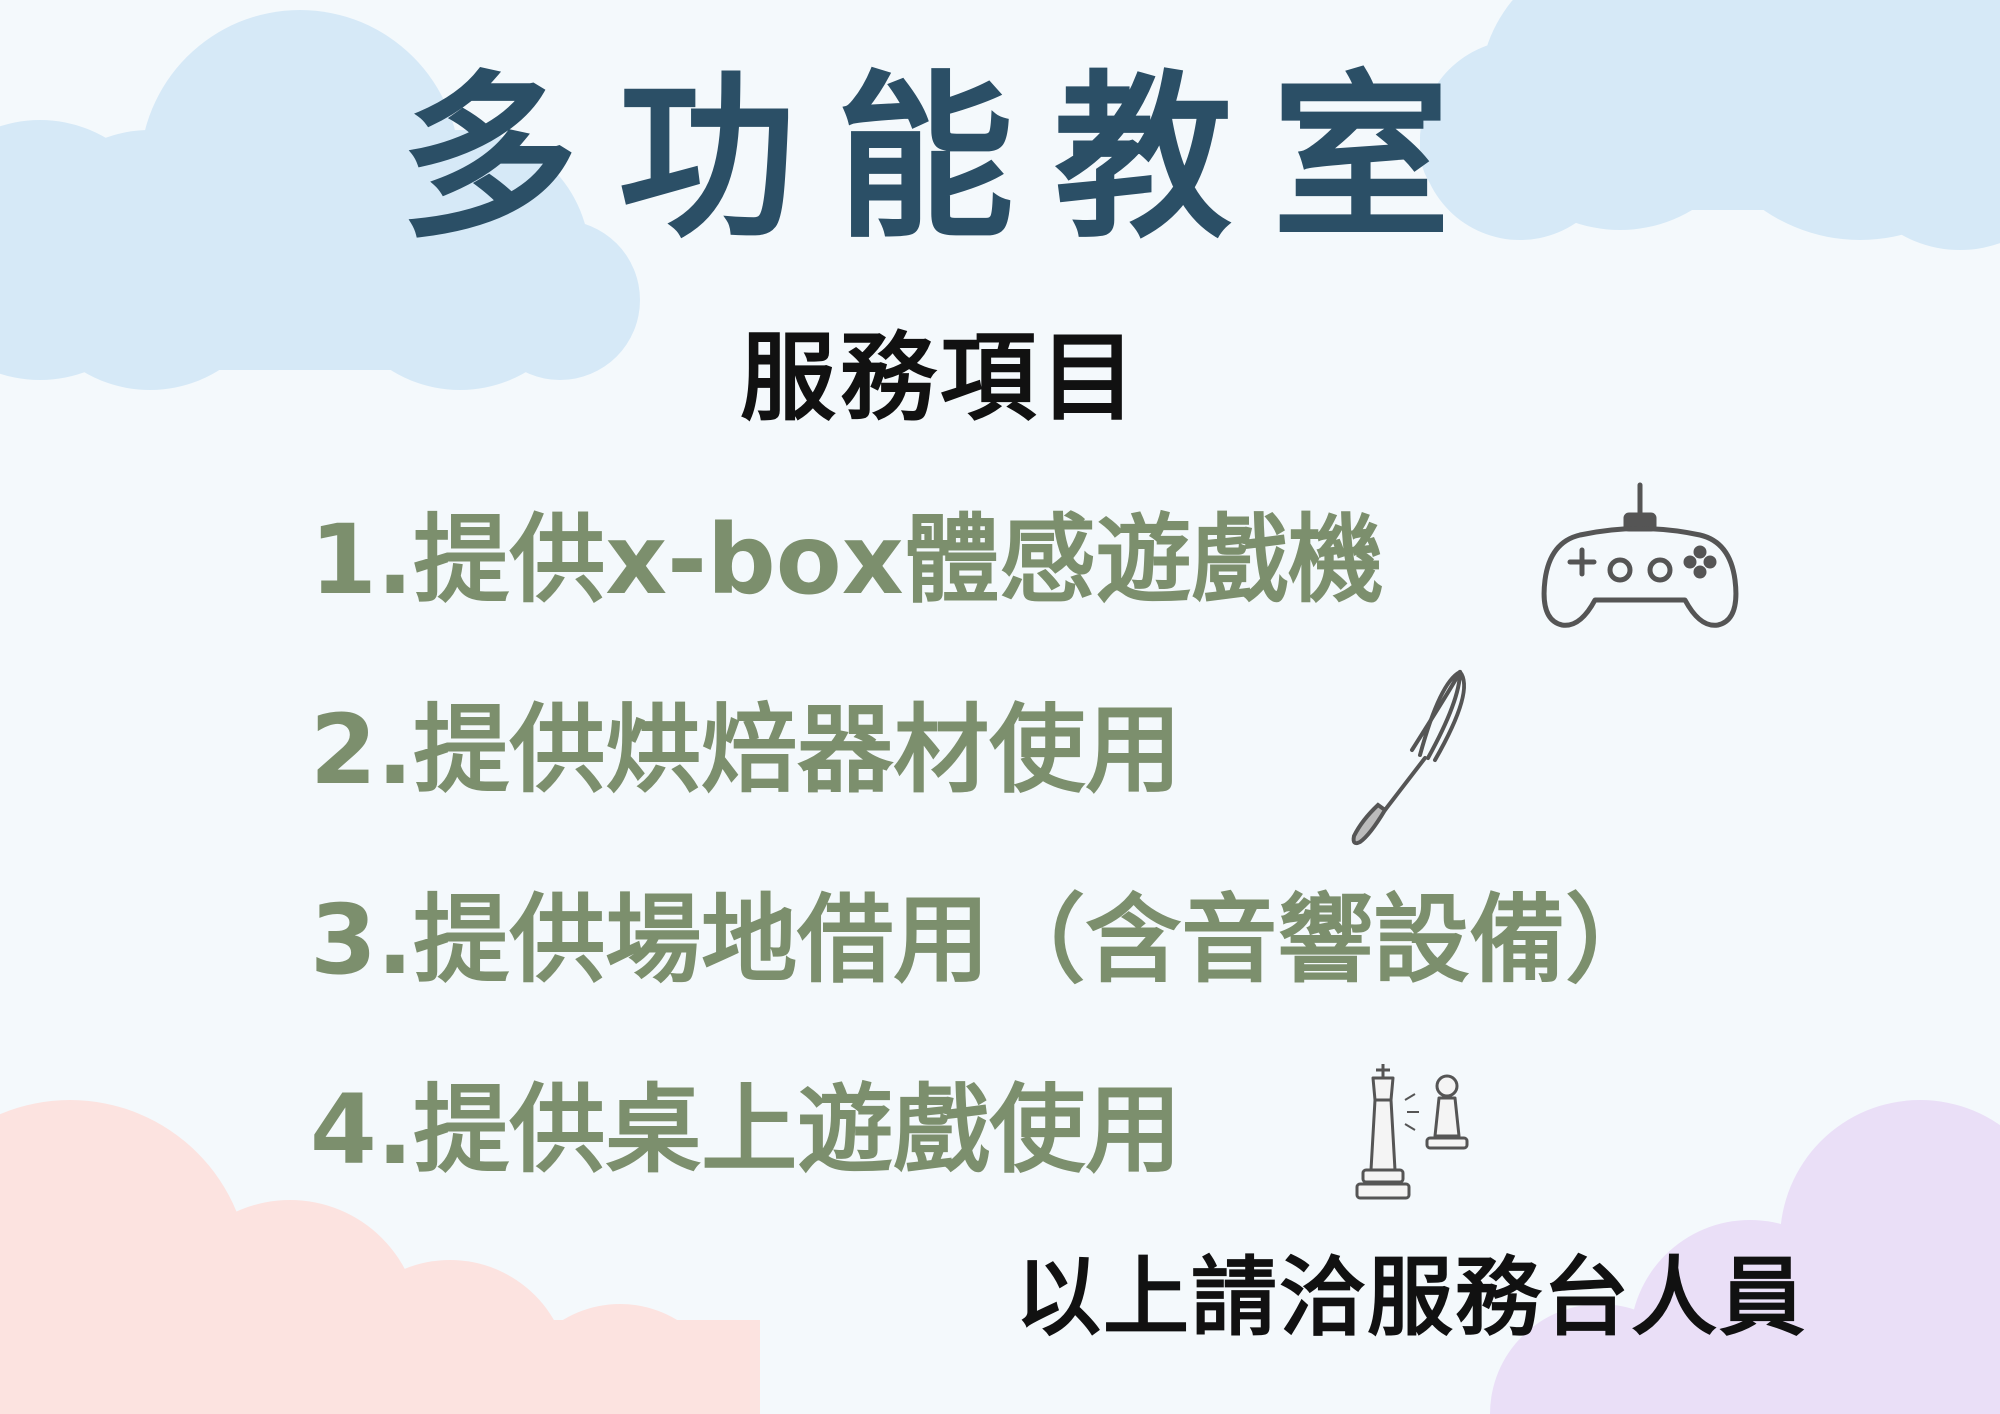  I want to click on game-controller-icon, so click(1640, 555).